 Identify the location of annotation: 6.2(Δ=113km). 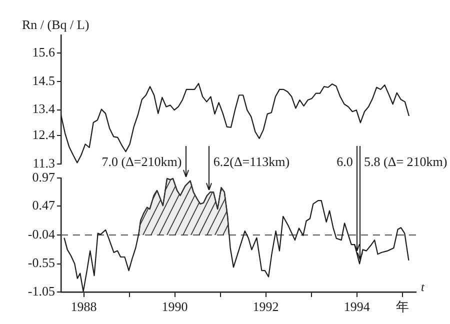
(251, 161).